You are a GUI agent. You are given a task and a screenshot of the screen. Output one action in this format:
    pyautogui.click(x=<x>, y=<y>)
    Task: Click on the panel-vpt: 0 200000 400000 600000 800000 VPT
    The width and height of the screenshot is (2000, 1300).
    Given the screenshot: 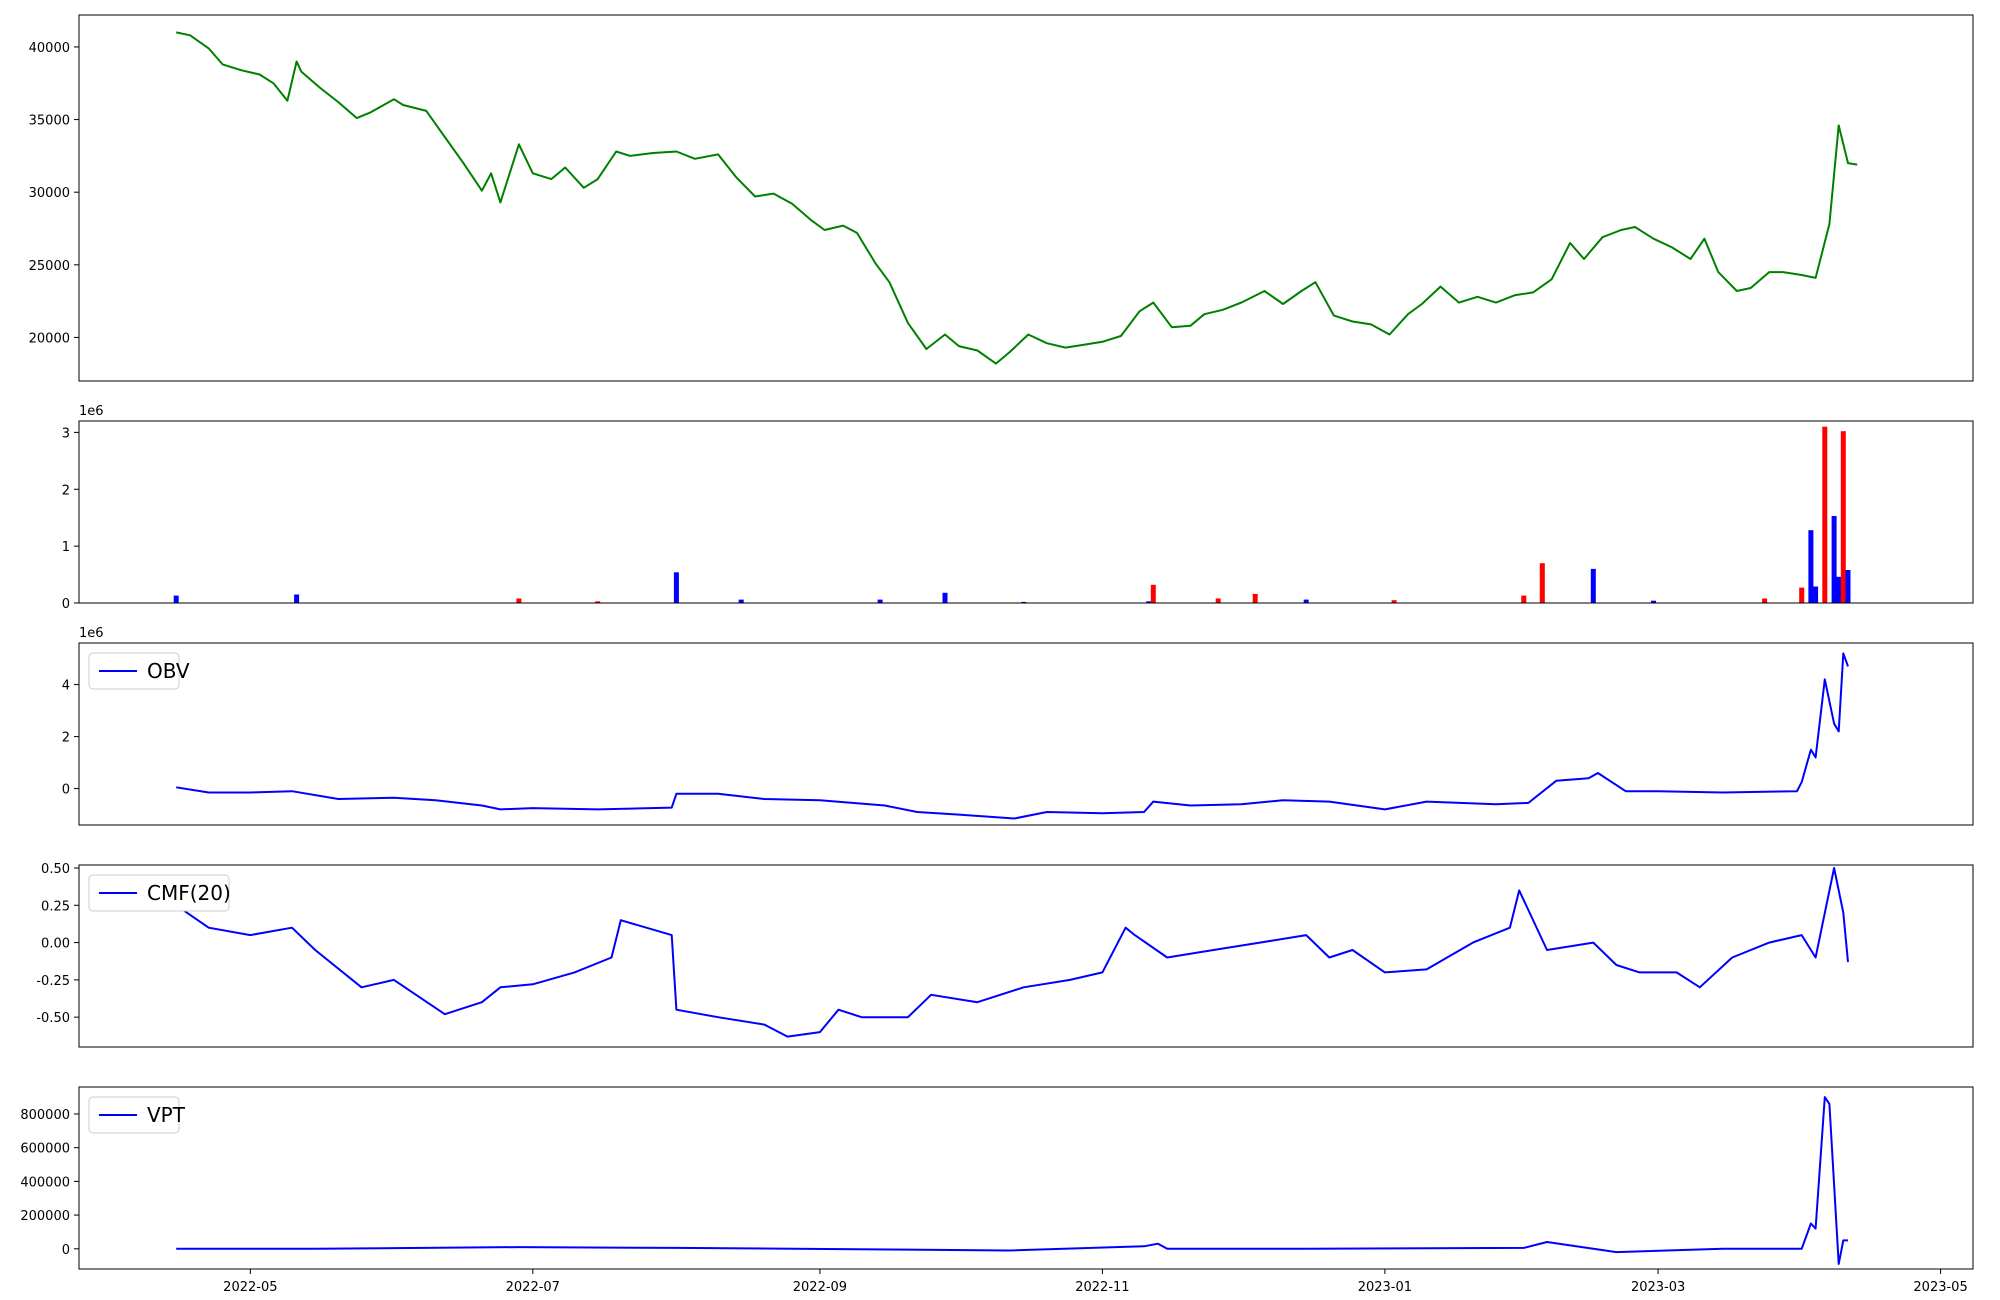 What is the action you would take?
    pyautogui.click(x=997, y=1178)
    